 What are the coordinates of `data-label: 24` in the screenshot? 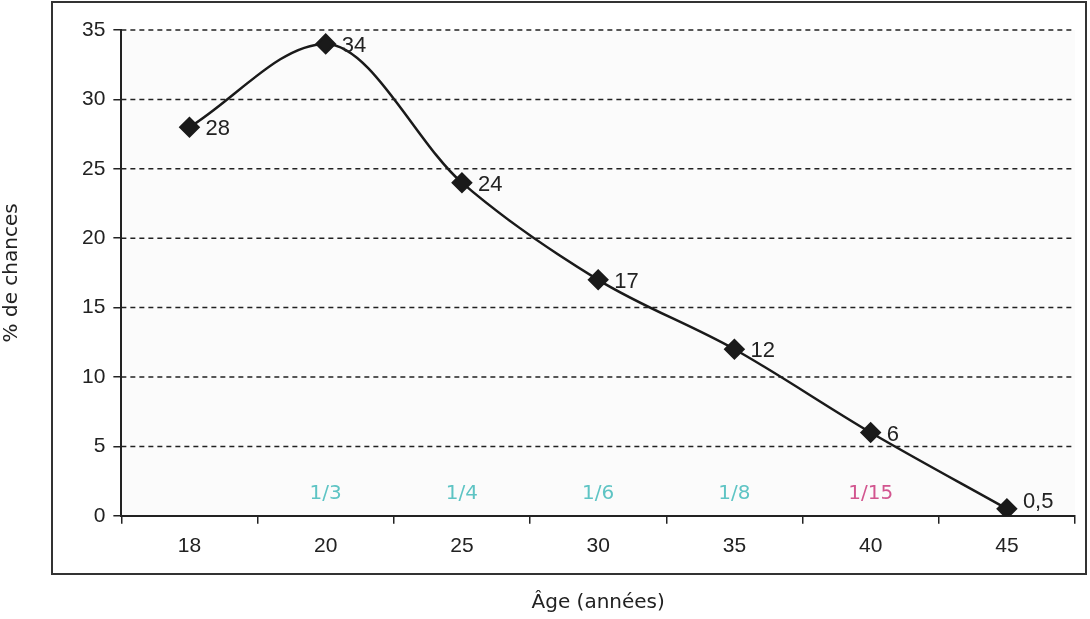 It's located at (490, 183).